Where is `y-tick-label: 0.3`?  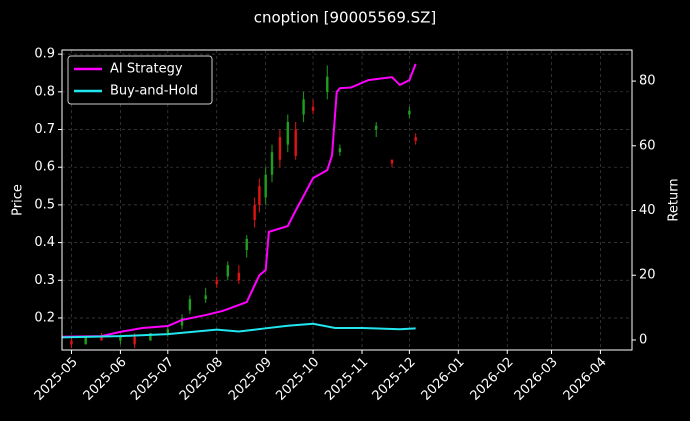 y-tick-label: 0.3 is located at coordinates (44, 280).